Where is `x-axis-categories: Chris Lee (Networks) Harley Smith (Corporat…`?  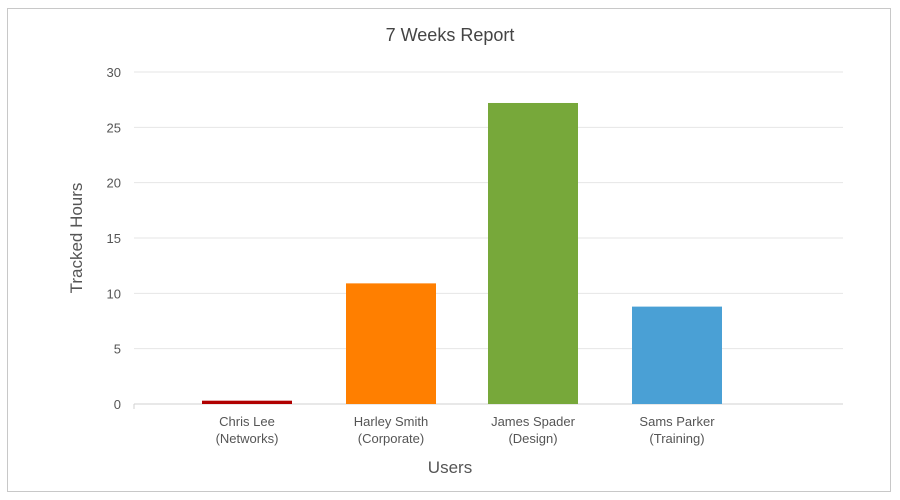
x-axis-categories: Chris Lee (Networks) Harley Smith (Corporat… is located at coordinates (466, 430).